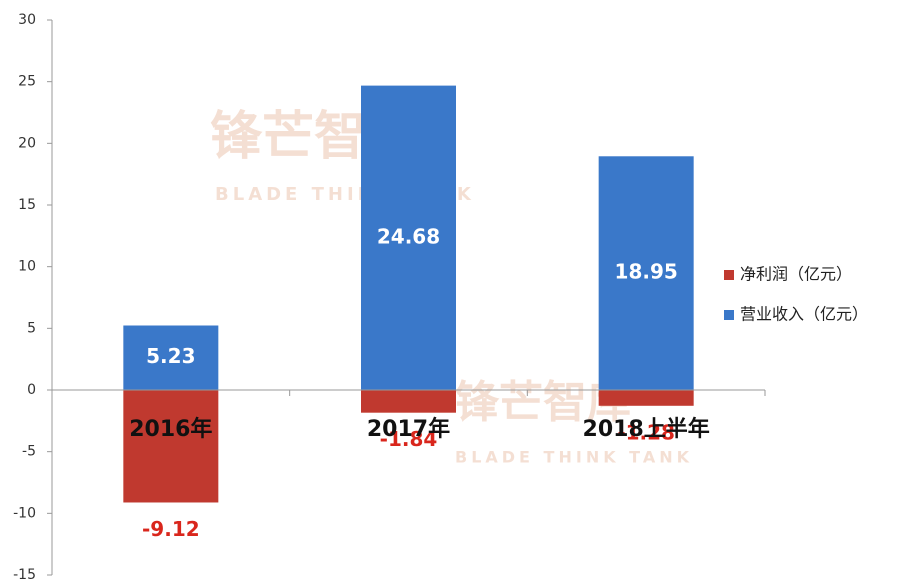  I want to click on value-label: -1.28, so click(646, 432).